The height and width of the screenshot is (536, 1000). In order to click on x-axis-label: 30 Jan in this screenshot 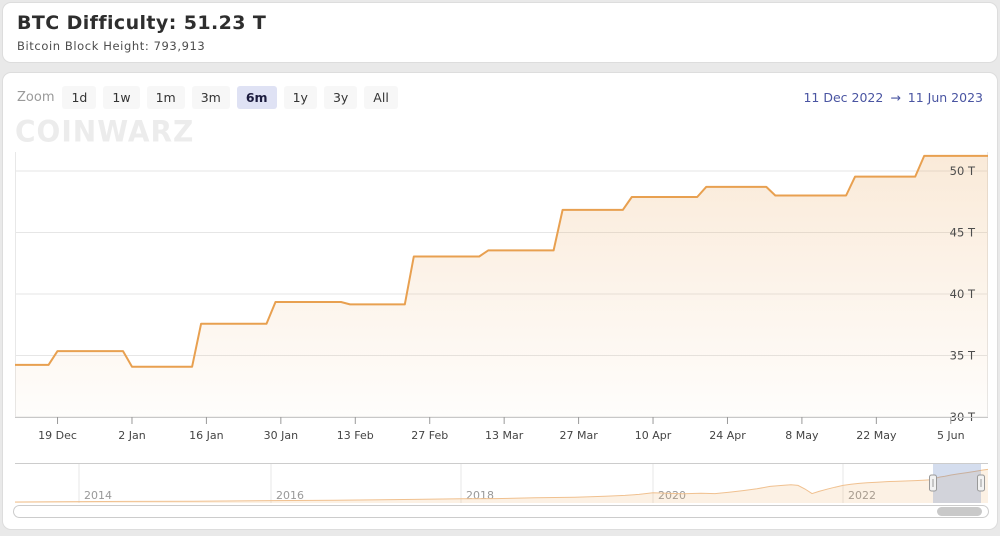, I will do `click(281, 435)`.